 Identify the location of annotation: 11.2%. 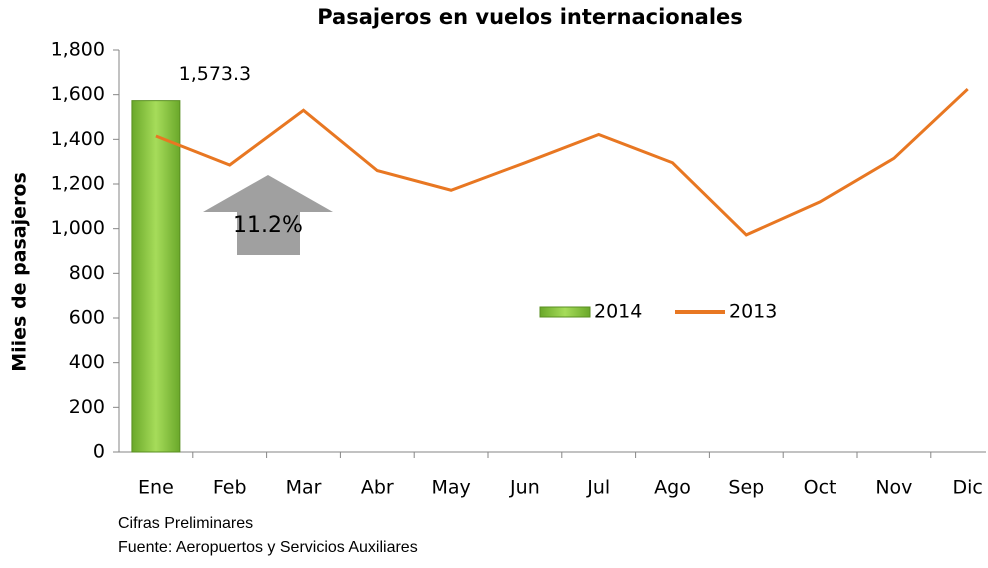
(268, 225).